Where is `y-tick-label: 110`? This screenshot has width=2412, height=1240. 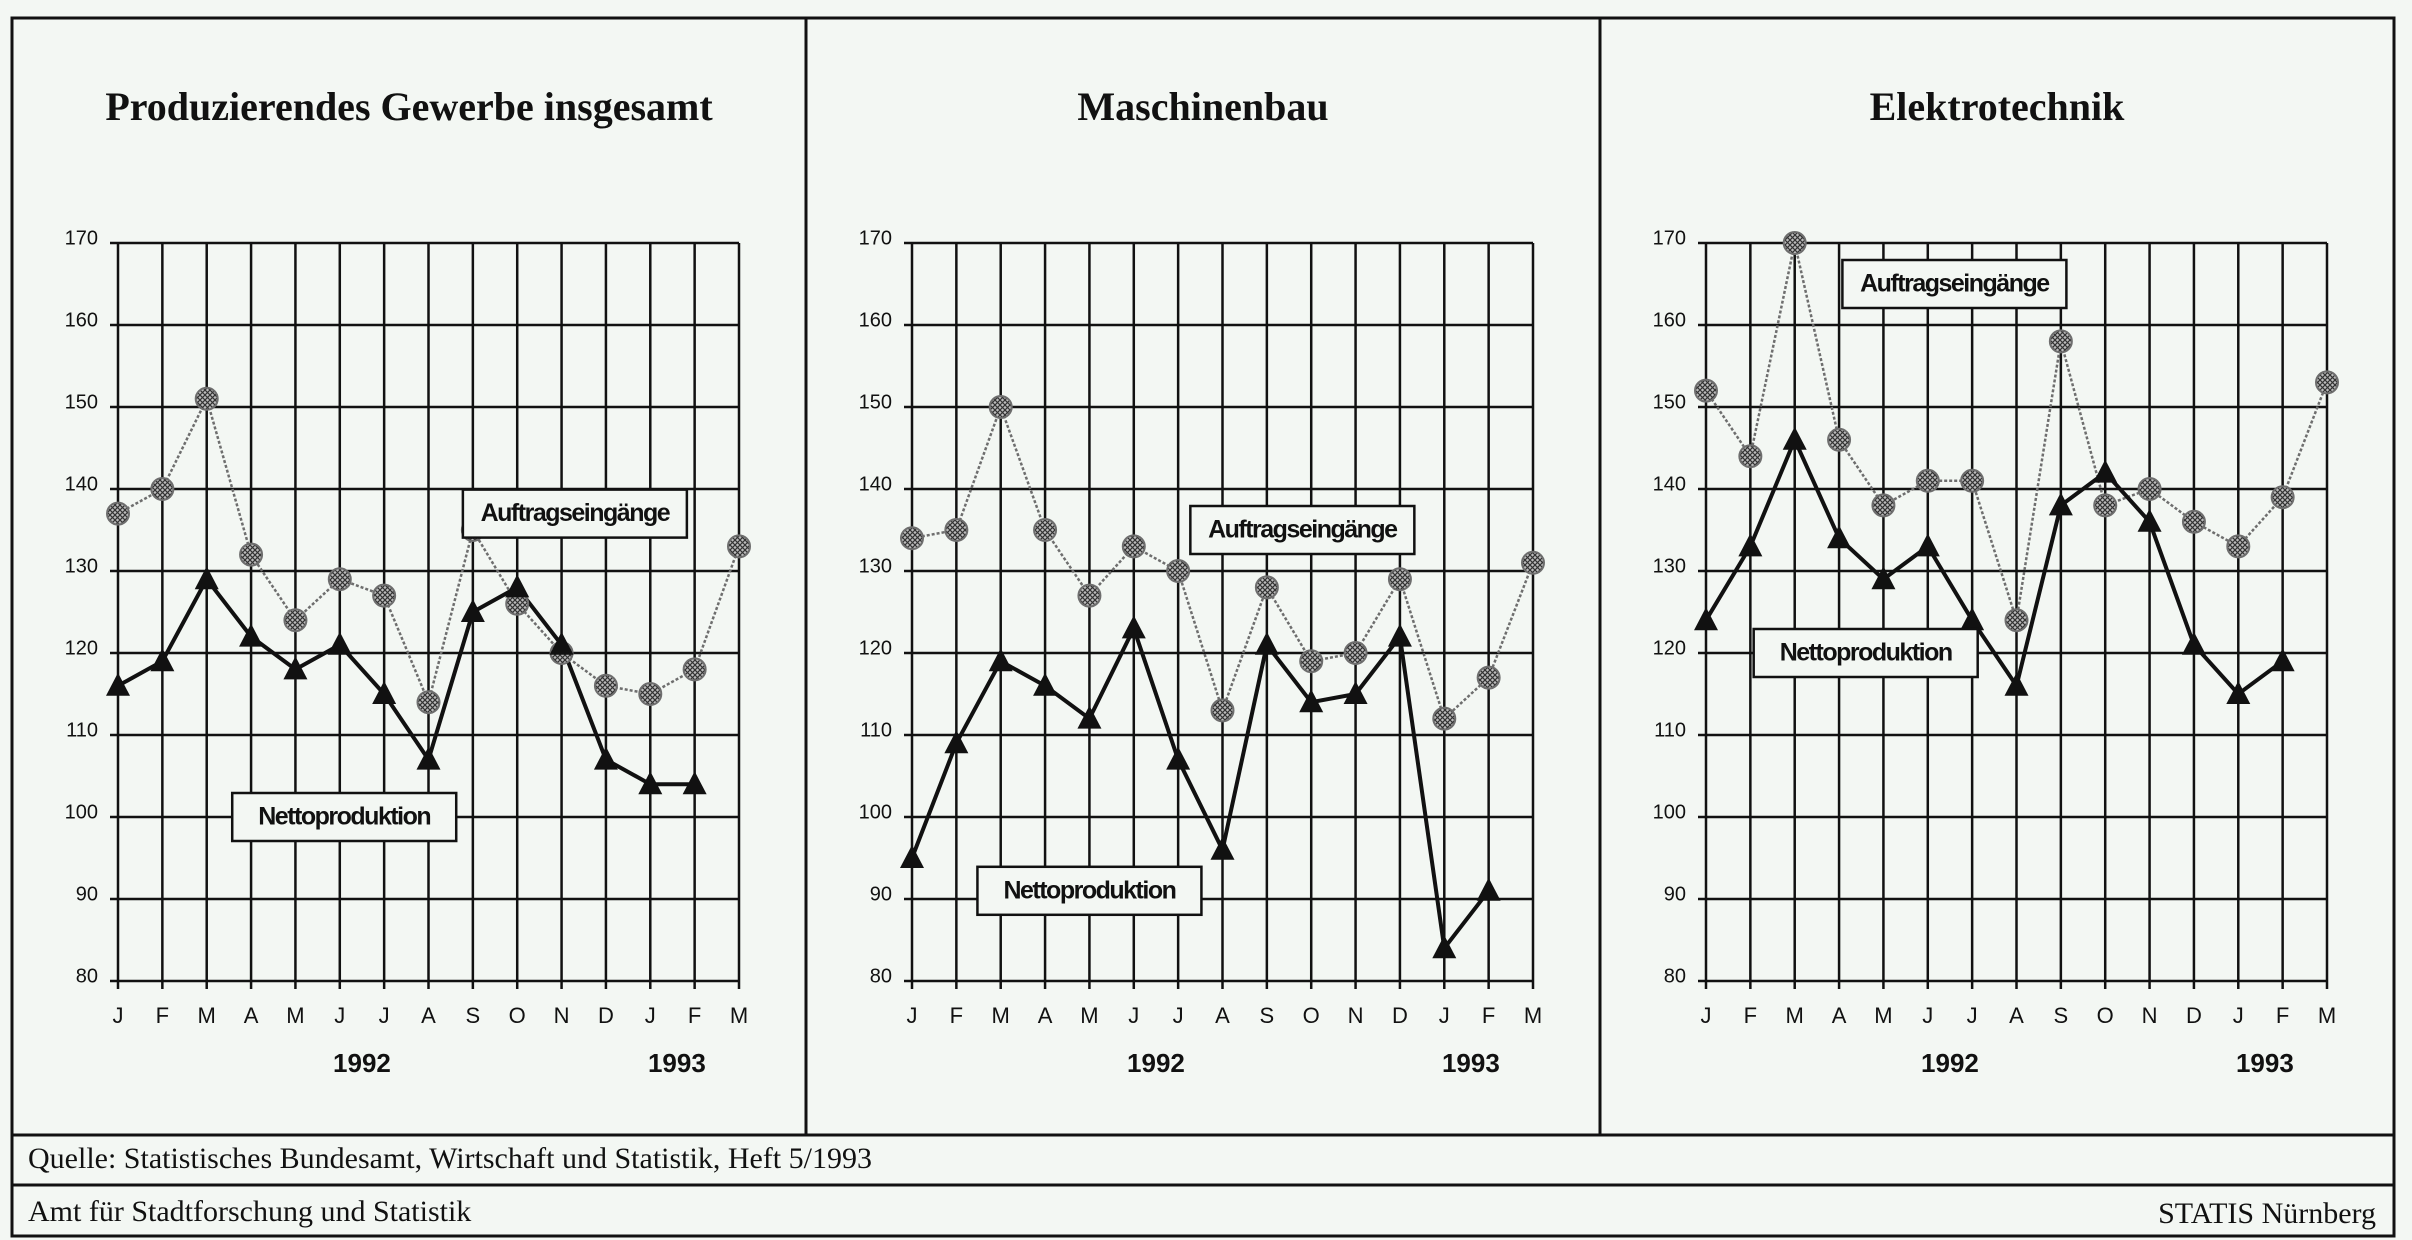
y-tick-label: 110 is located at coordinates (1670, 730).